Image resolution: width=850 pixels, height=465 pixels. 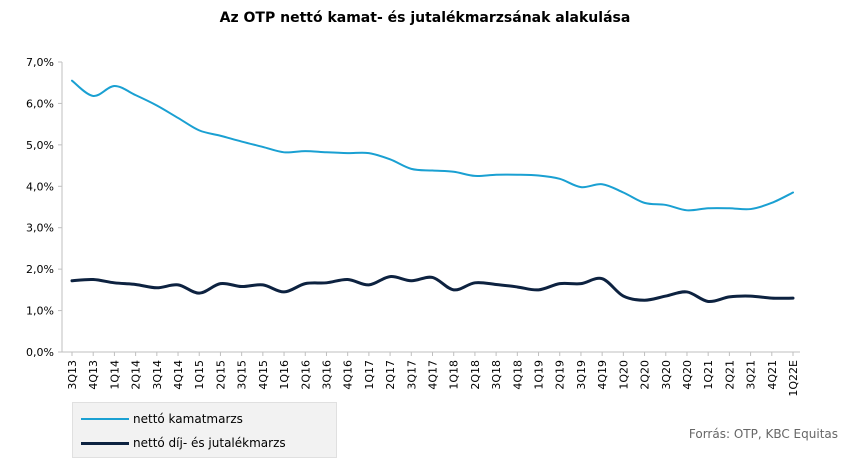 I want to click on legend-item-kamatmarzs: nettó kamatmarzs, so click(x=162, y=419).